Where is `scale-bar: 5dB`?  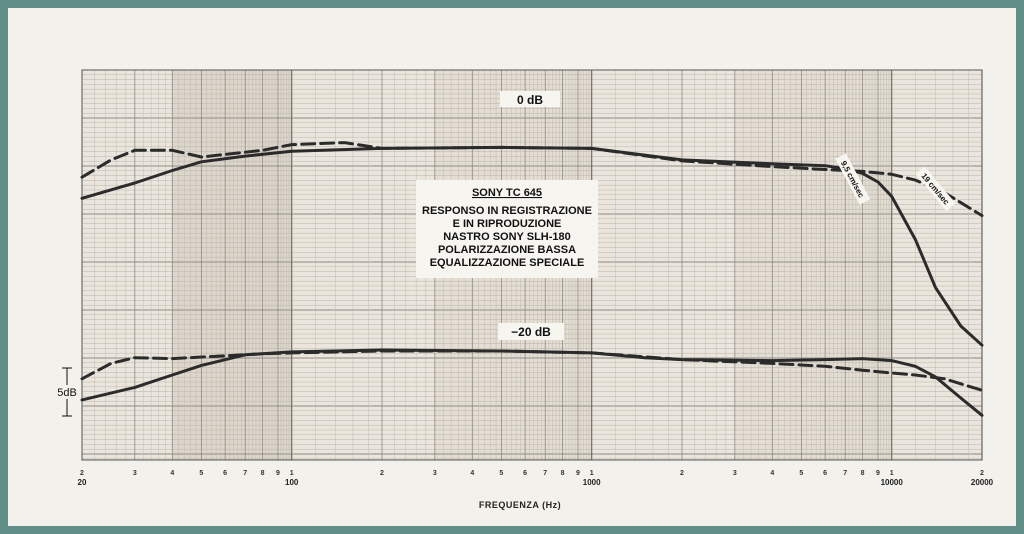 scale-bar: 5dB is located at coordinates (67, 392).